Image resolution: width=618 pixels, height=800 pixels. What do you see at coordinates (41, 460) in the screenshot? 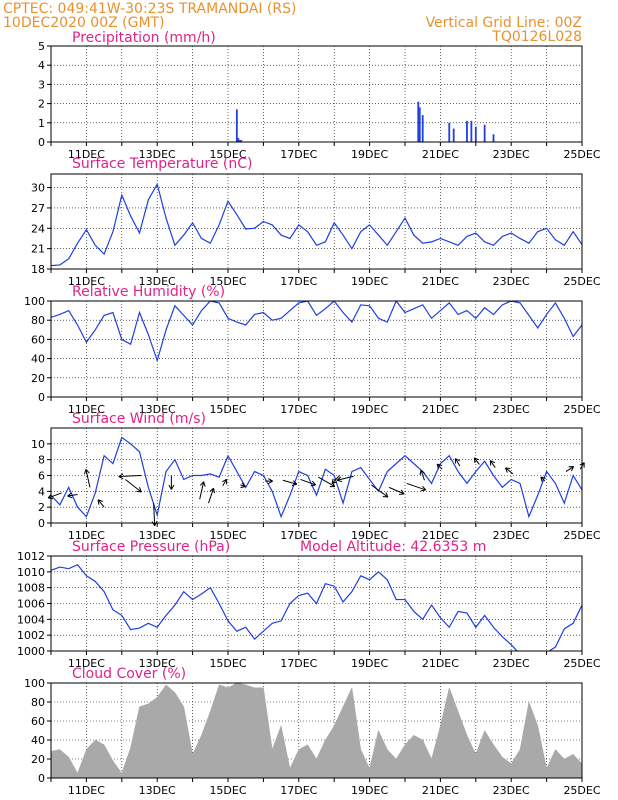
I see `y-tick-label: 8` at bounding box center [41, 460].